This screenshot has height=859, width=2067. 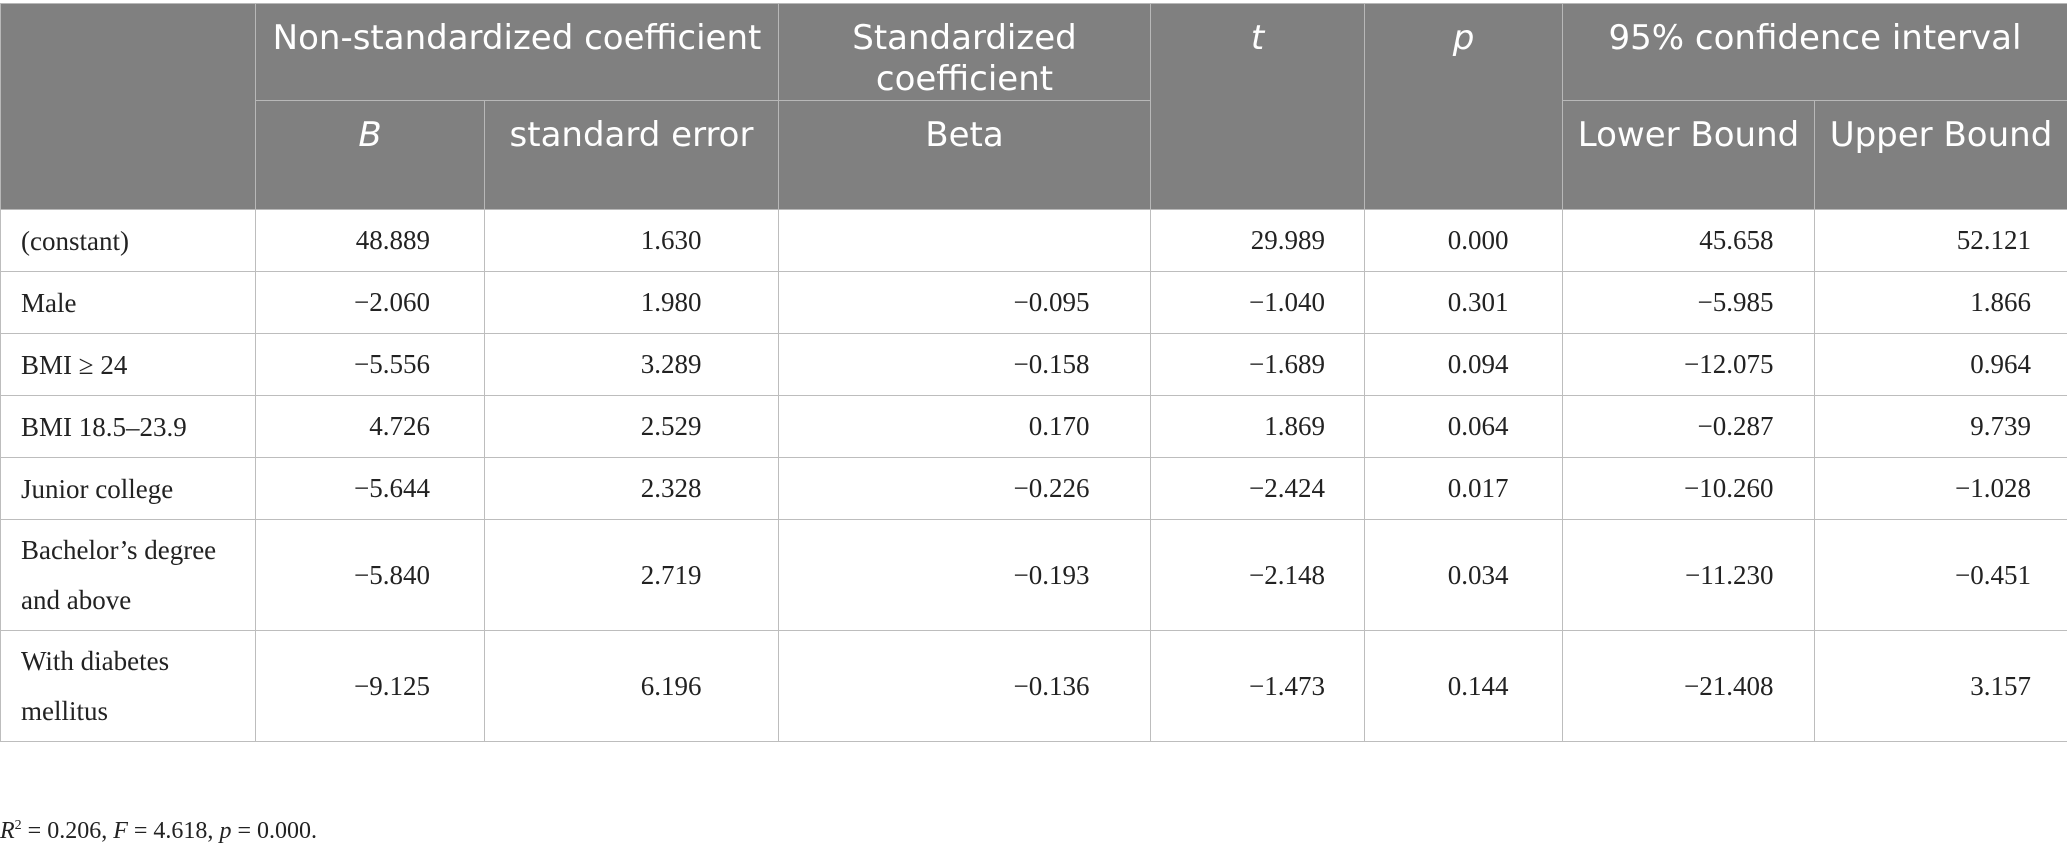 What do you see at coordinates (1257, 302) in the screenshot?
I see `cell-t: −1.040` at bounding box center [1257, 302].